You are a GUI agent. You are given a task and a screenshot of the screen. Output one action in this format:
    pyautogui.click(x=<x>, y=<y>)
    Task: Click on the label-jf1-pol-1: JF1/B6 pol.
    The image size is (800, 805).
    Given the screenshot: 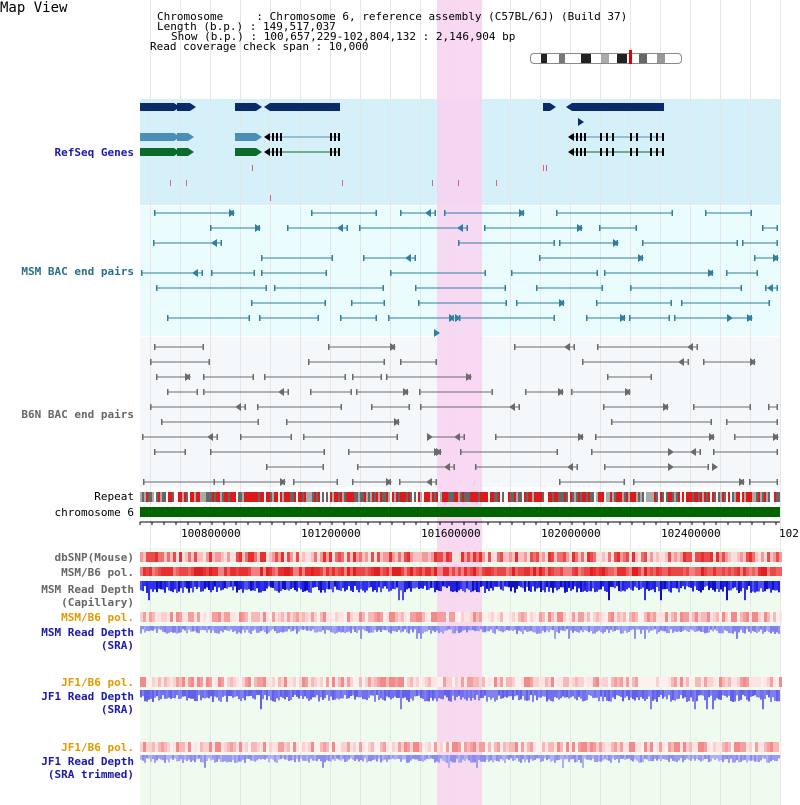 What is the action you would take?
    pyautogui.click(x=97, y=682)
    